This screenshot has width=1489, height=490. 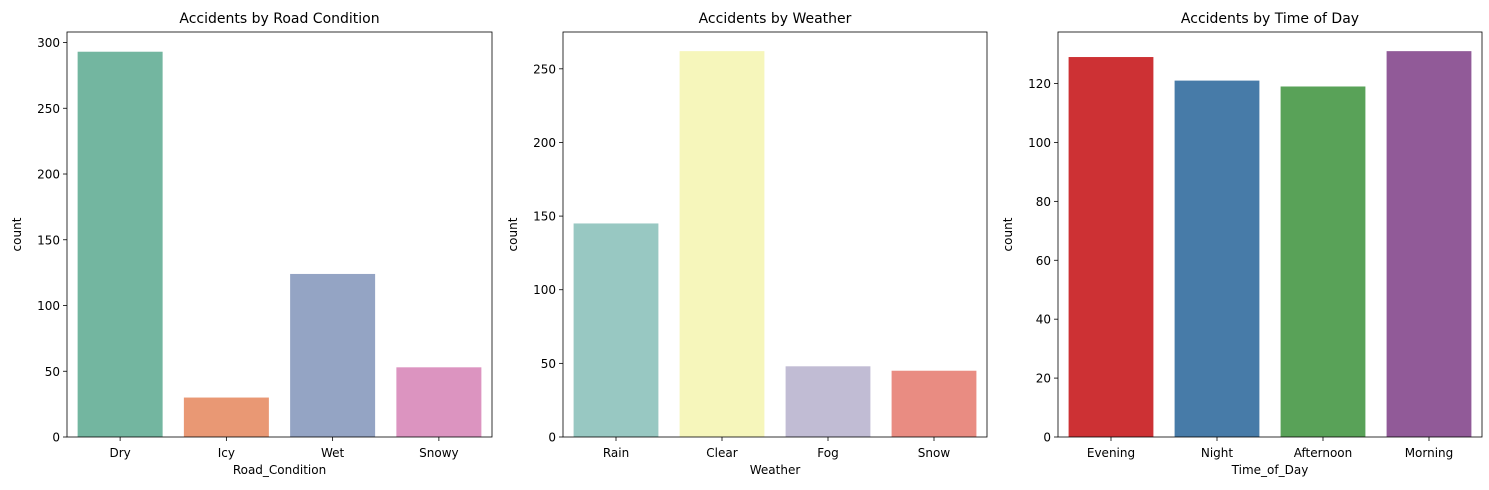 I want to click on weather-bar-snow, so click(x=934, y=403).